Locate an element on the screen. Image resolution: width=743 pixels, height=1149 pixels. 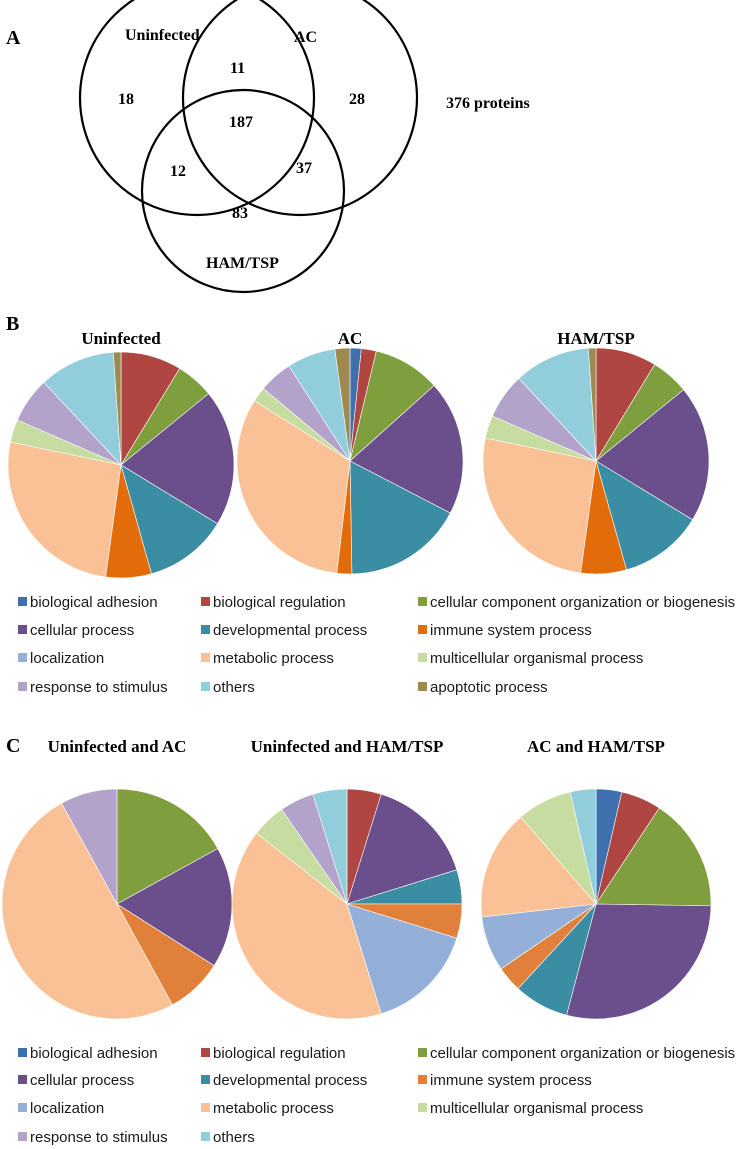
pie-chart-b-uninfected is located at coordinates (121, 465).